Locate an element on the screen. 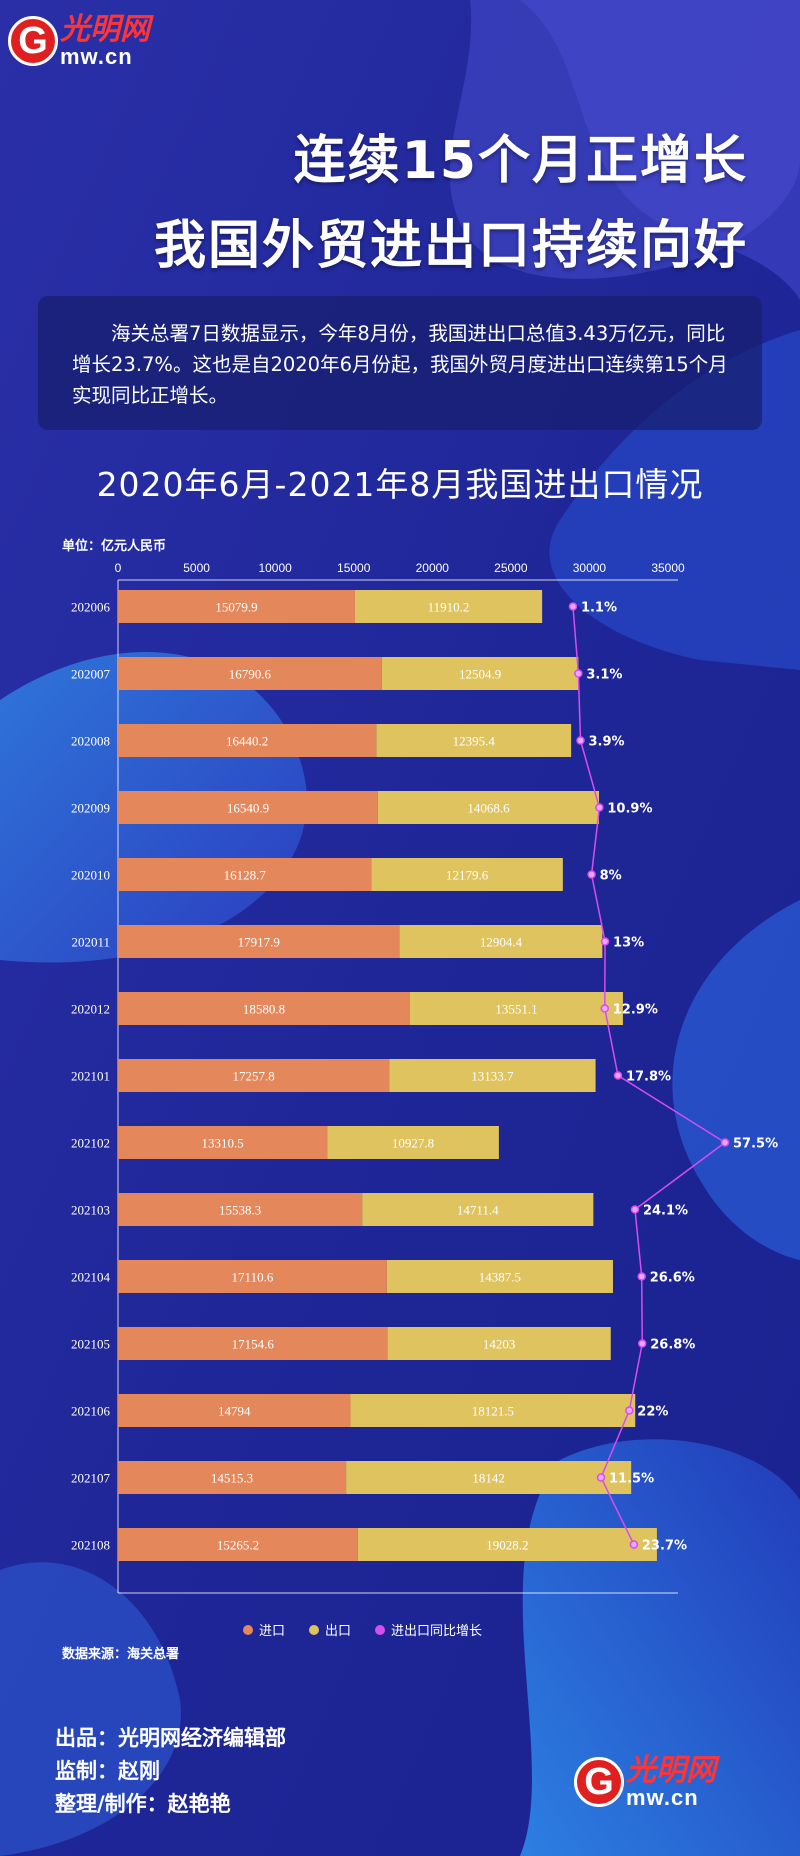  bar-import-label: 17257.8 is located at coordinates (253, 1076).